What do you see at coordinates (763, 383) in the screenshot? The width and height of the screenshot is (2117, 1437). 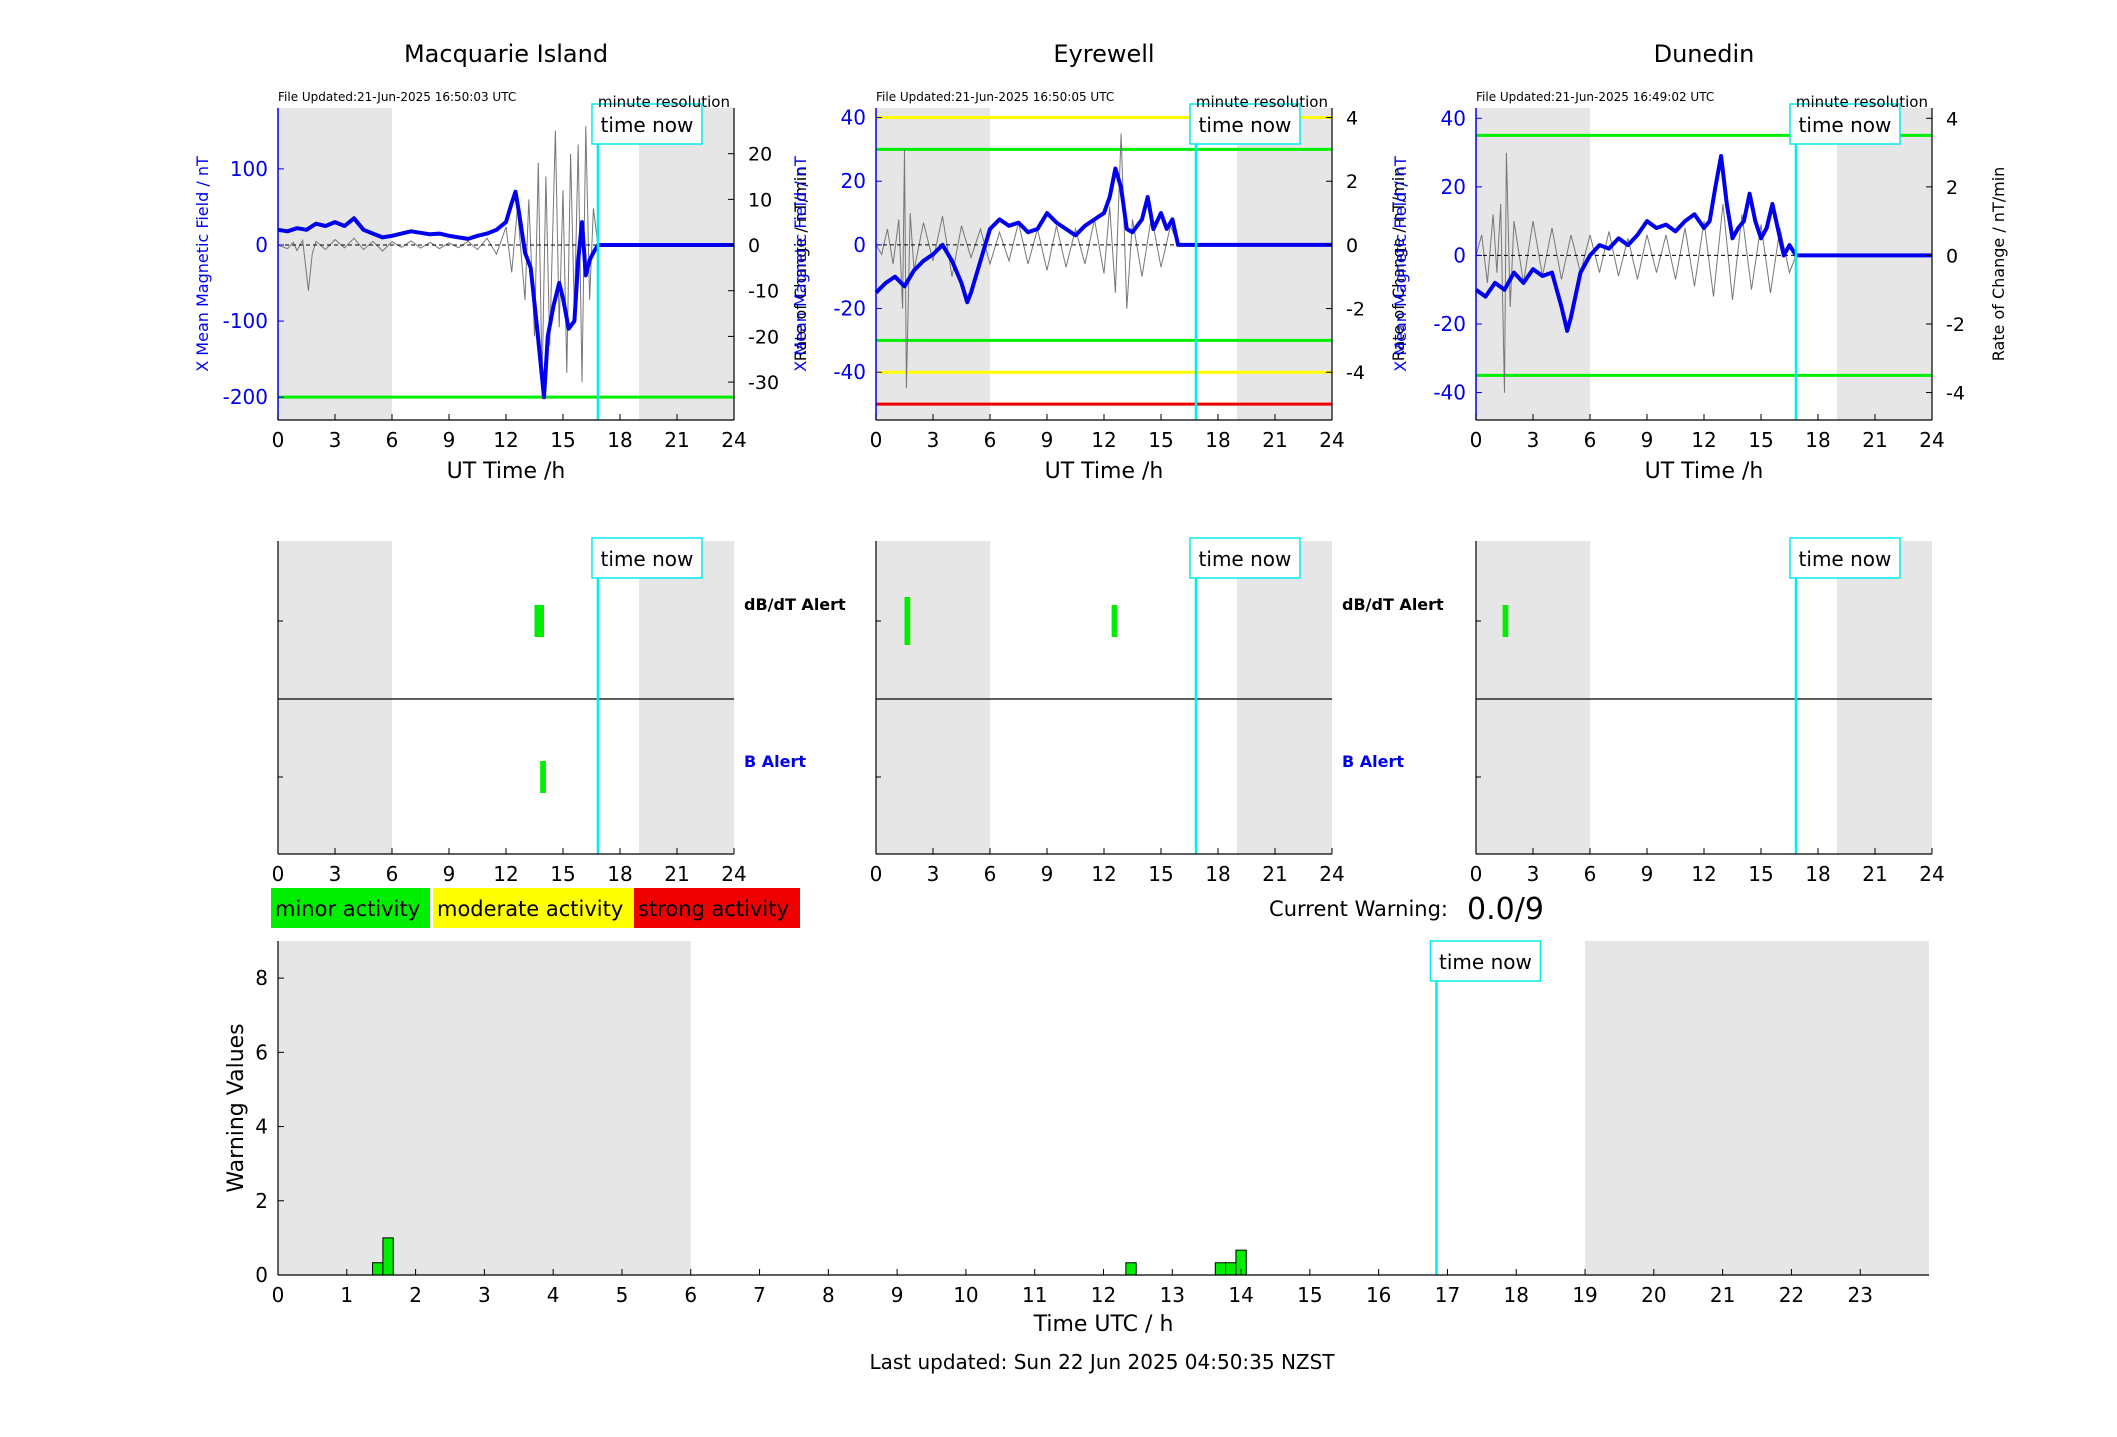 I see `right-y-tick-label: -30` at bounding box center [763, 383].